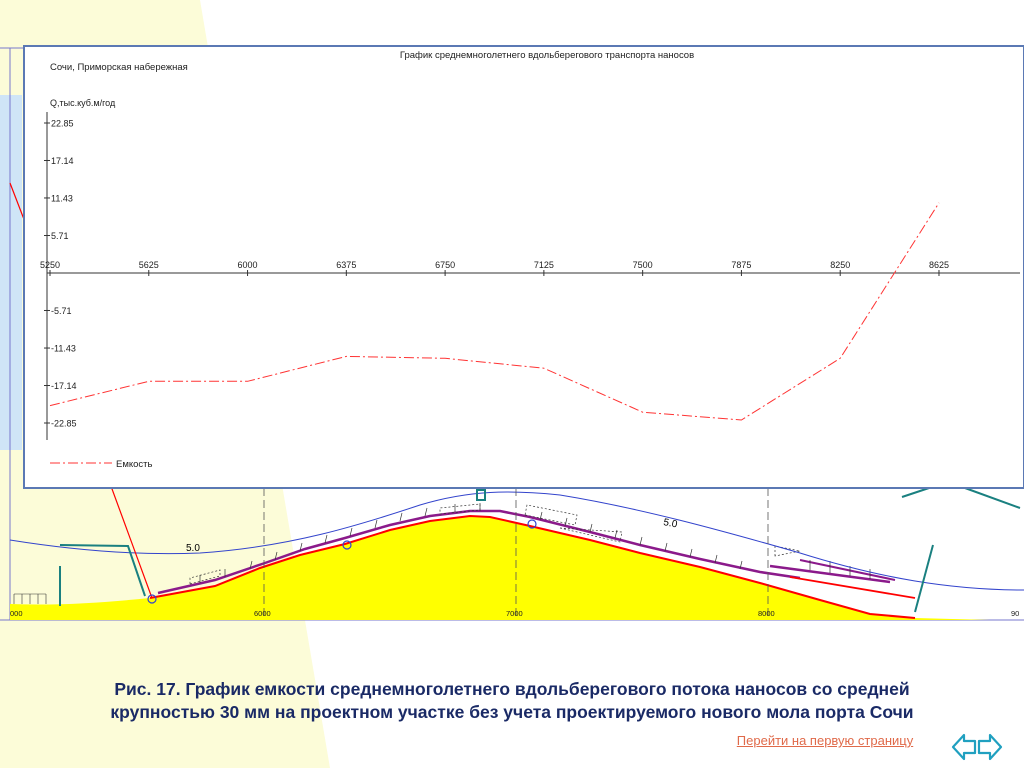 The width and height of the screenshot is (1024, 768). I want to click on profile-hatches, so click(530, 544).